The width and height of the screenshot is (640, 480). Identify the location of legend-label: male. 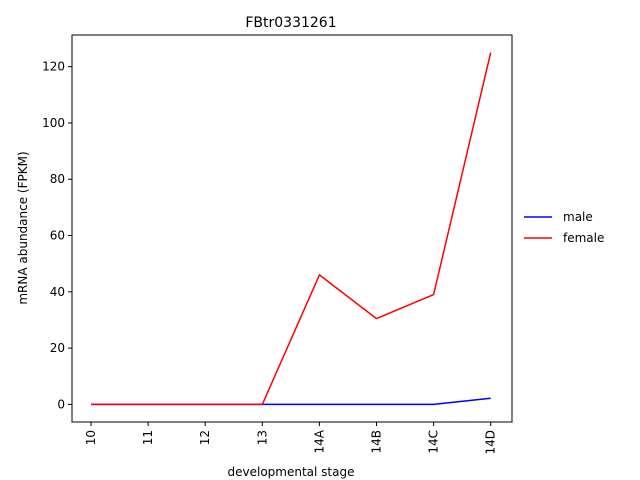
(578, 217).